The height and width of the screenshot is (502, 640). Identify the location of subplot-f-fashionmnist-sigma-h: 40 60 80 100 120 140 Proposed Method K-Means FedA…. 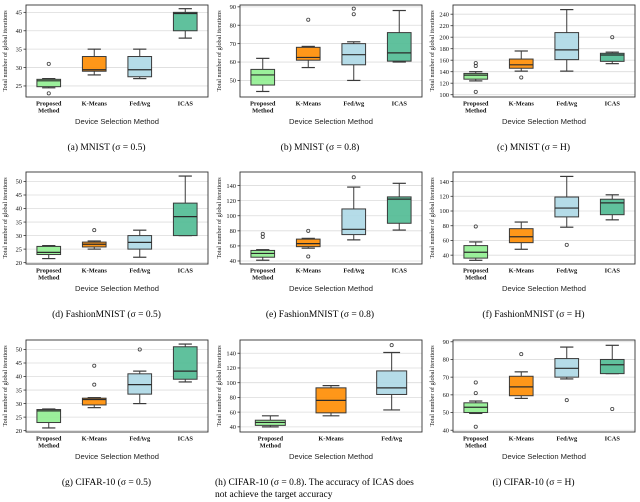
(533, 251).